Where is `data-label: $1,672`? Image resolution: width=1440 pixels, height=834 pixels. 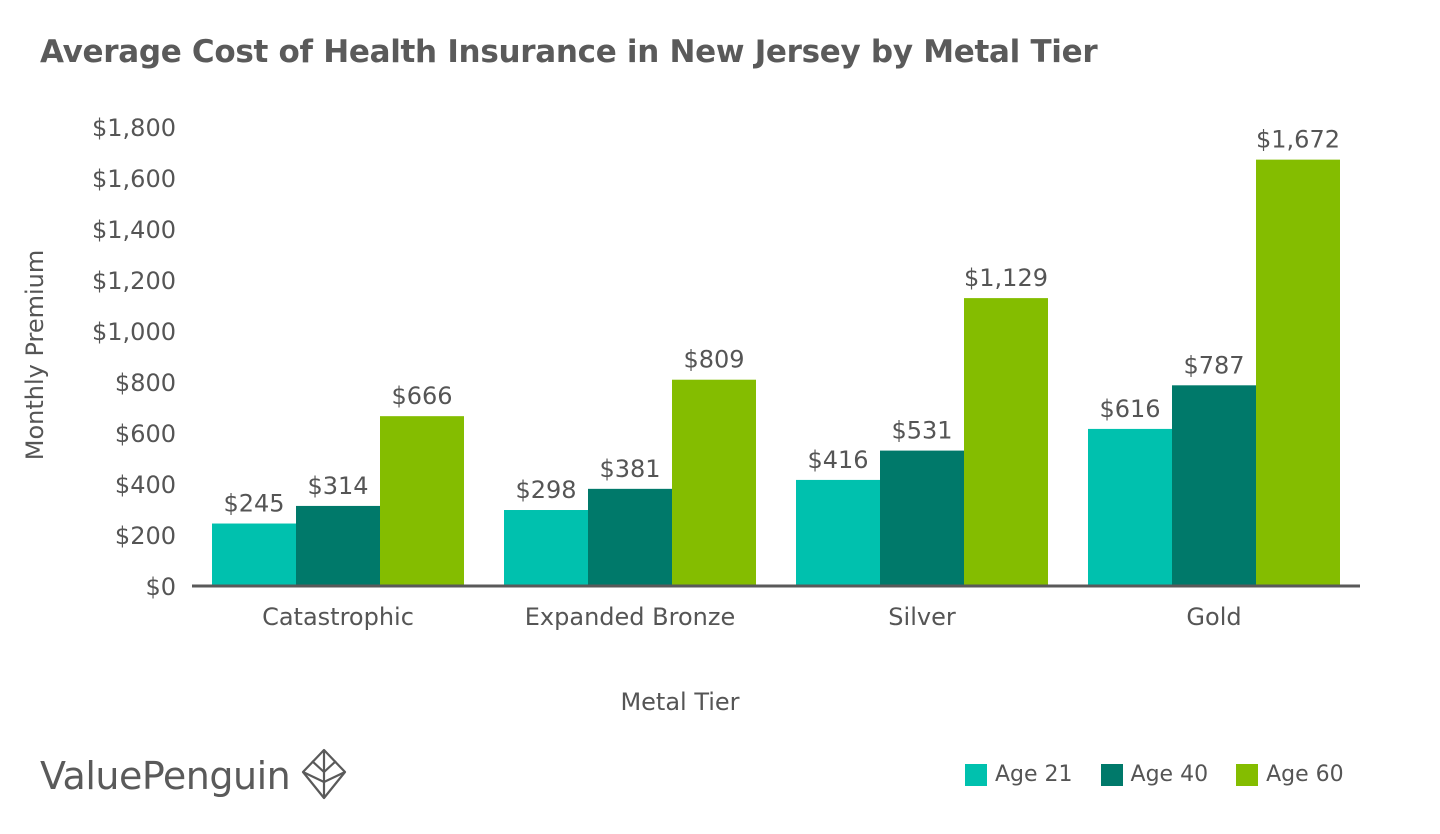 data-label: $1,672 is located at coordinates (1298, 140).